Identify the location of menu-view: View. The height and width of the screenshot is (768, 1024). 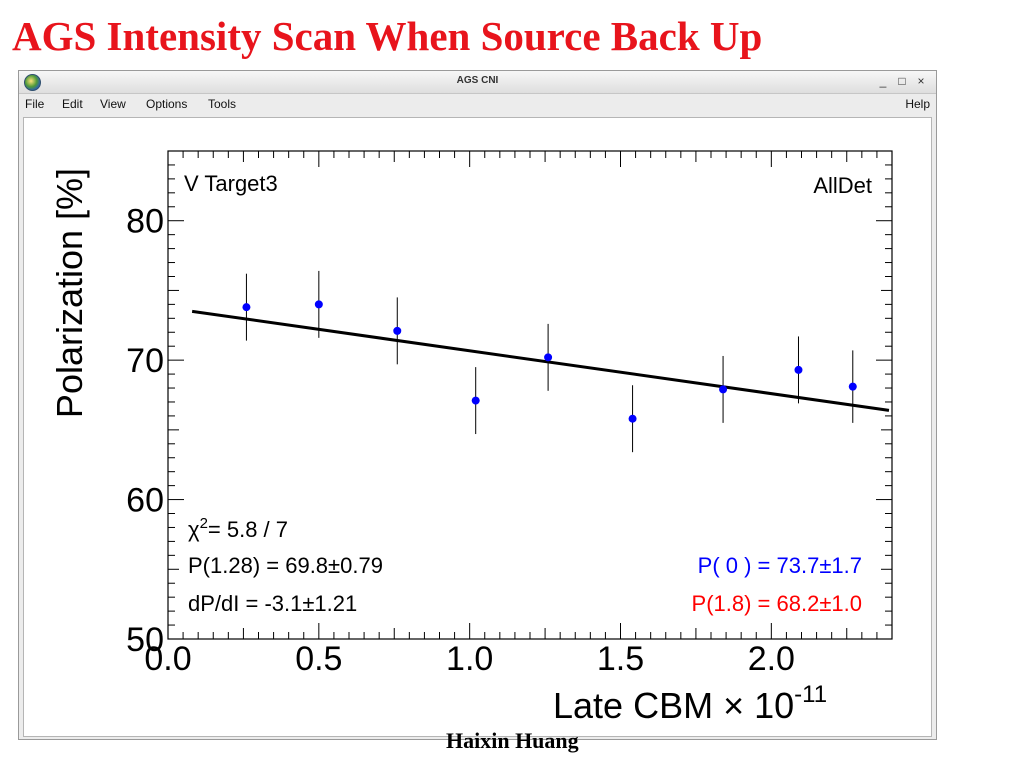
(113, 104).